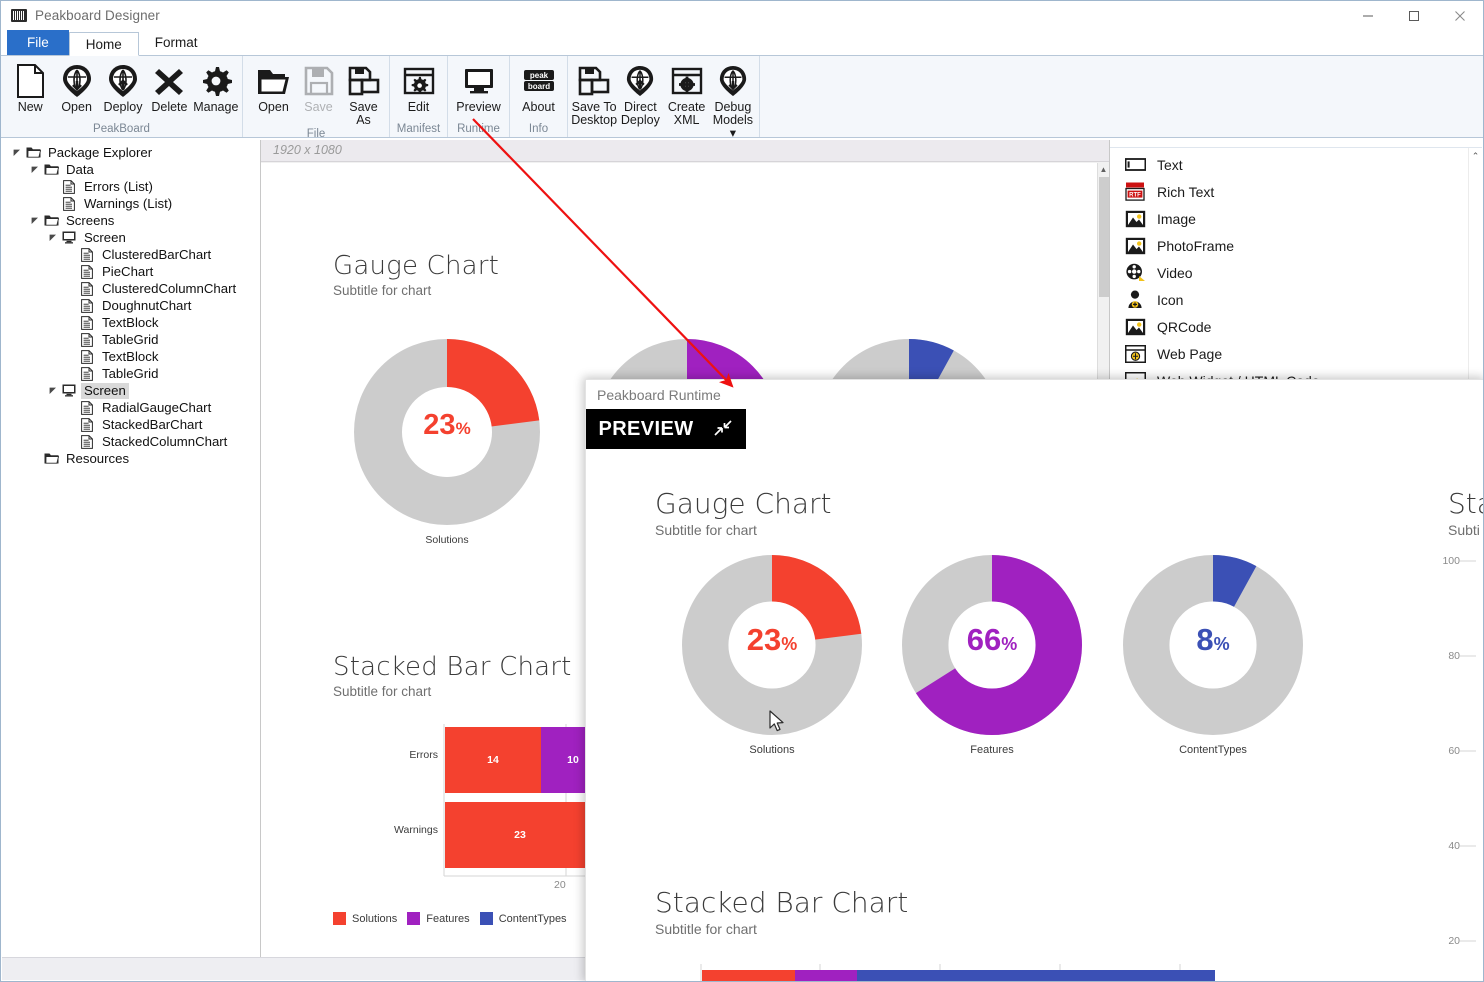 The width and height of the screenshot is (1484, 982). I want to click on ribbon-label-save-as: Save As, so click(363, 113).